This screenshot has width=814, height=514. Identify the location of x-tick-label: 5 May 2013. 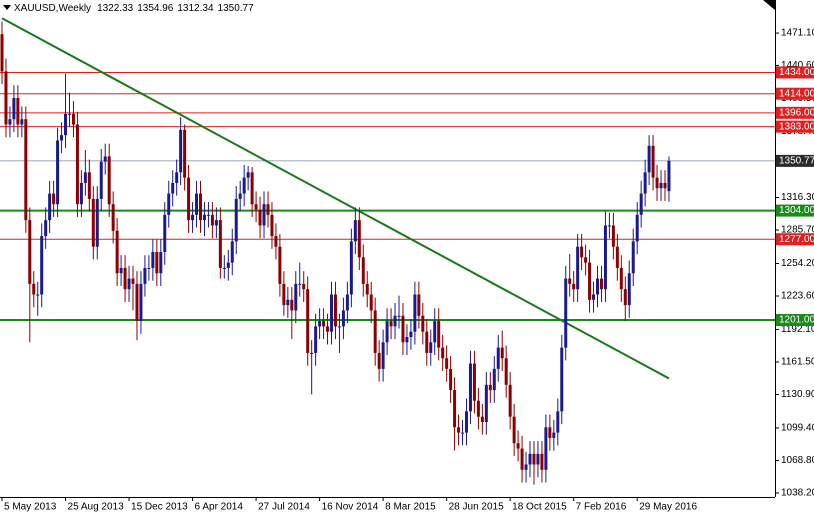
(30, 507).